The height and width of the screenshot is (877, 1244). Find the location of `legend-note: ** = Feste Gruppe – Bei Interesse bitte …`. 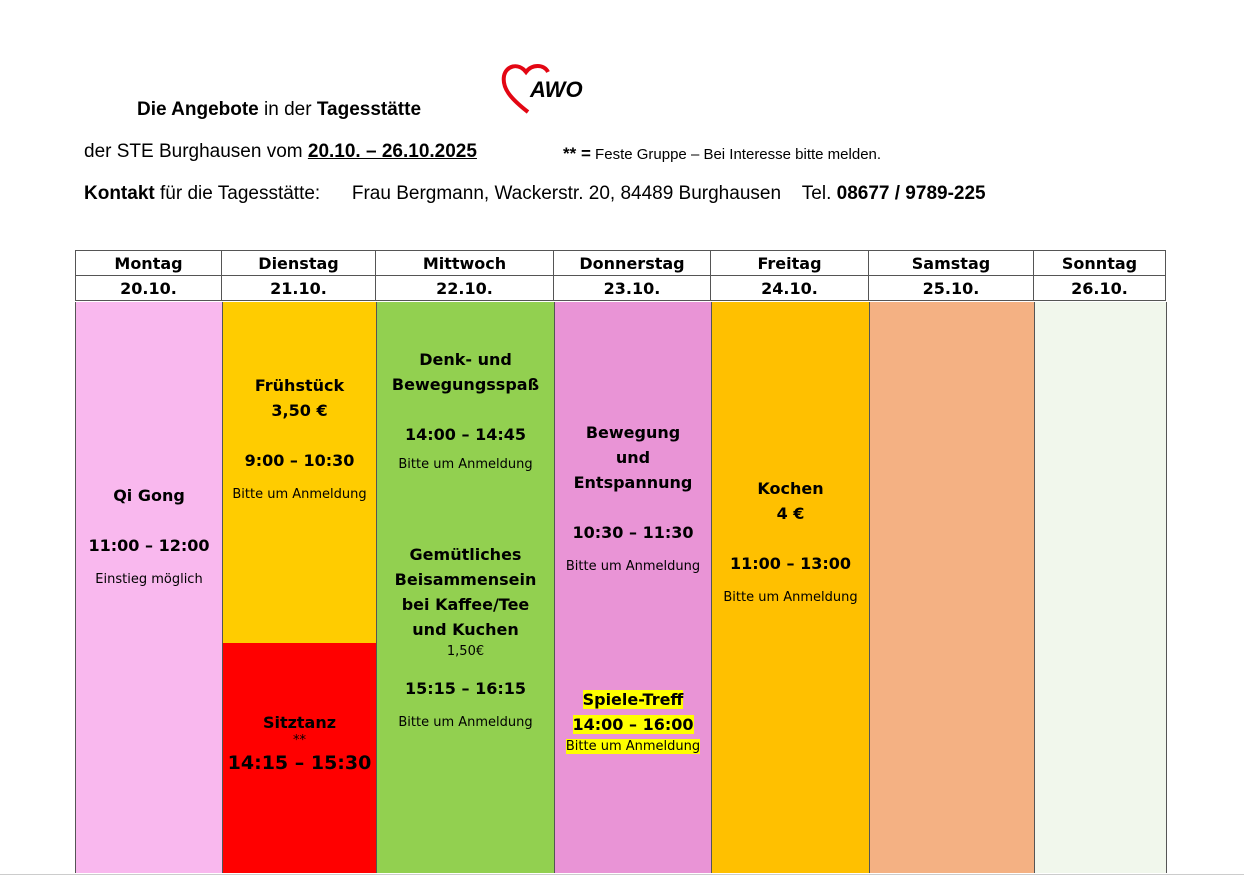

legend-note: ** = Feste Gruppe – Bei Interesse bitte … is located at coordinates (722, 153).